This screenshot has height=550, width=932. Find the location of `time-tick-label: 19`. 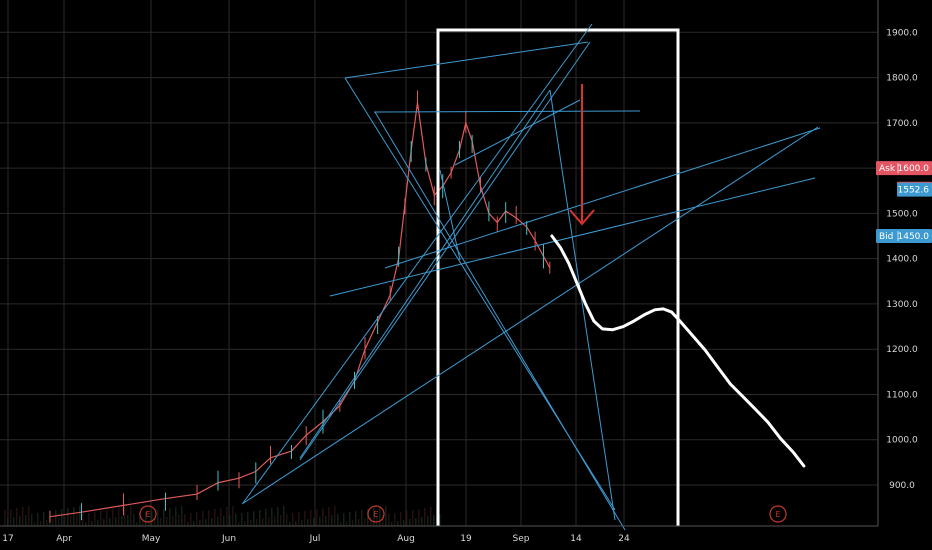

time-tick-label: 19 is located at coordinates (466, 539).